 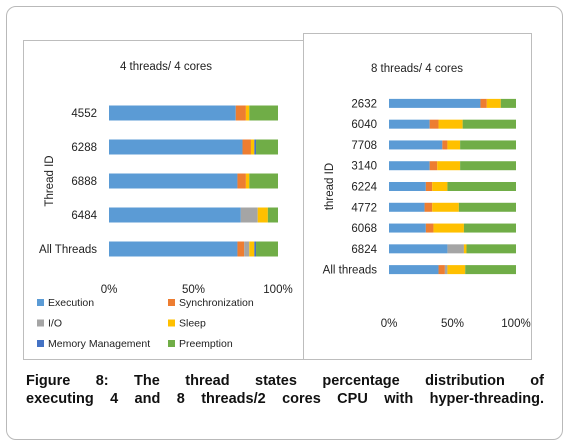 I want to click on bar-7708-execution, so click(x=416, y=145).